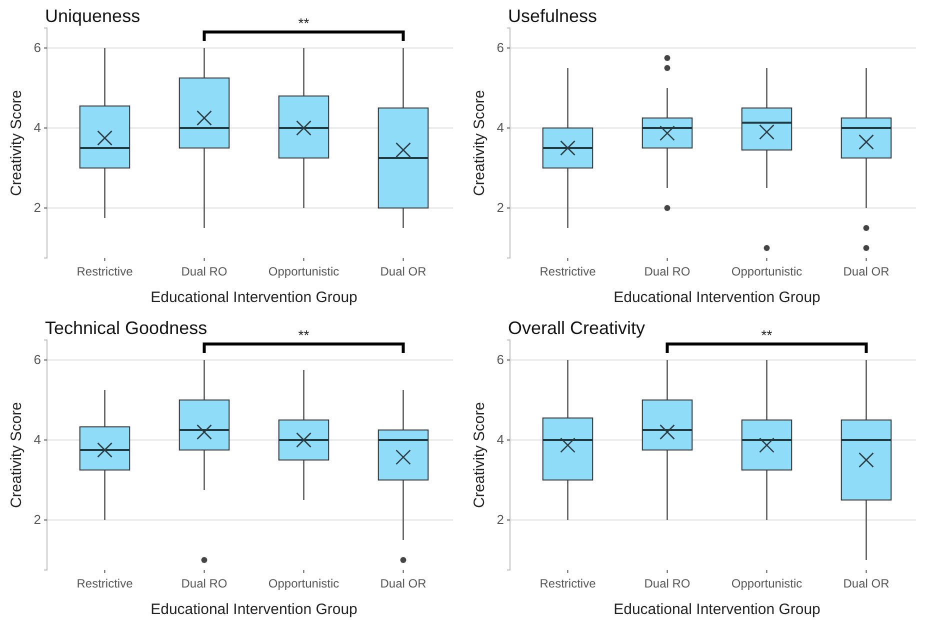  What do you see at coordinates (577, 328) in the screenshot?
I see `chart-title: Overall Creativity` at bounding box center [577, 328].